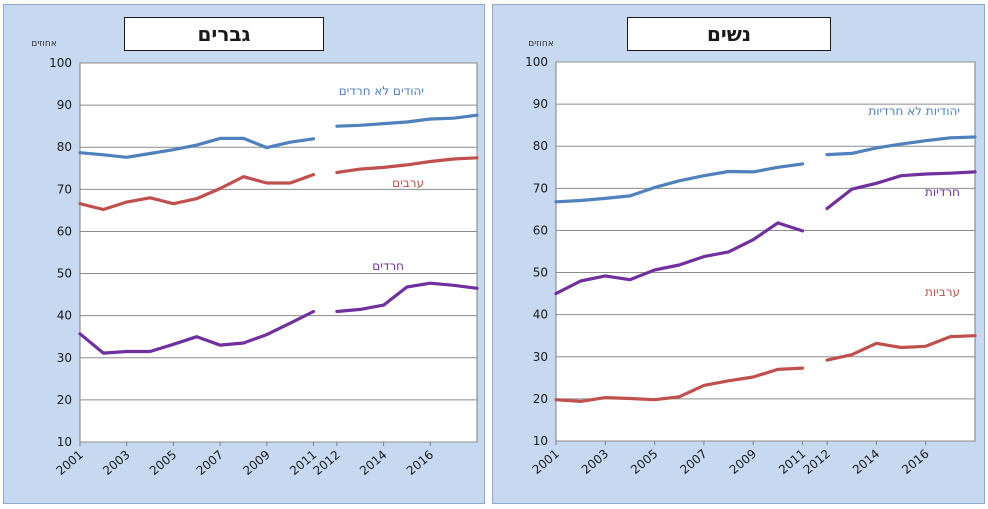 The image size is (988, 509). I want to click on men-series-label-0: יהודים לא חרדים, so click(381, 91).